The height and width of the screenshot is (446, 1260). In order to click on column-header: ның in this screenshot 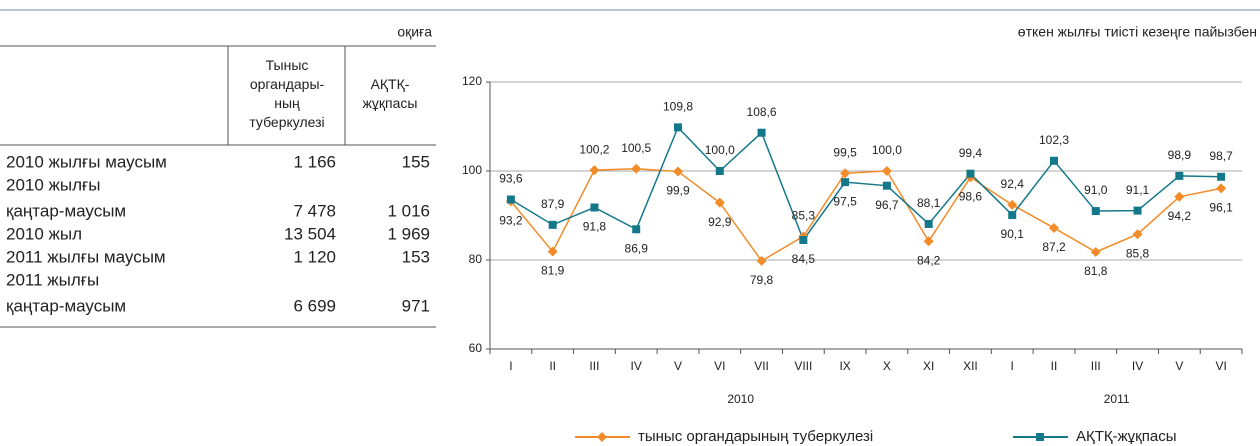, I will do `click(287, 103)`.